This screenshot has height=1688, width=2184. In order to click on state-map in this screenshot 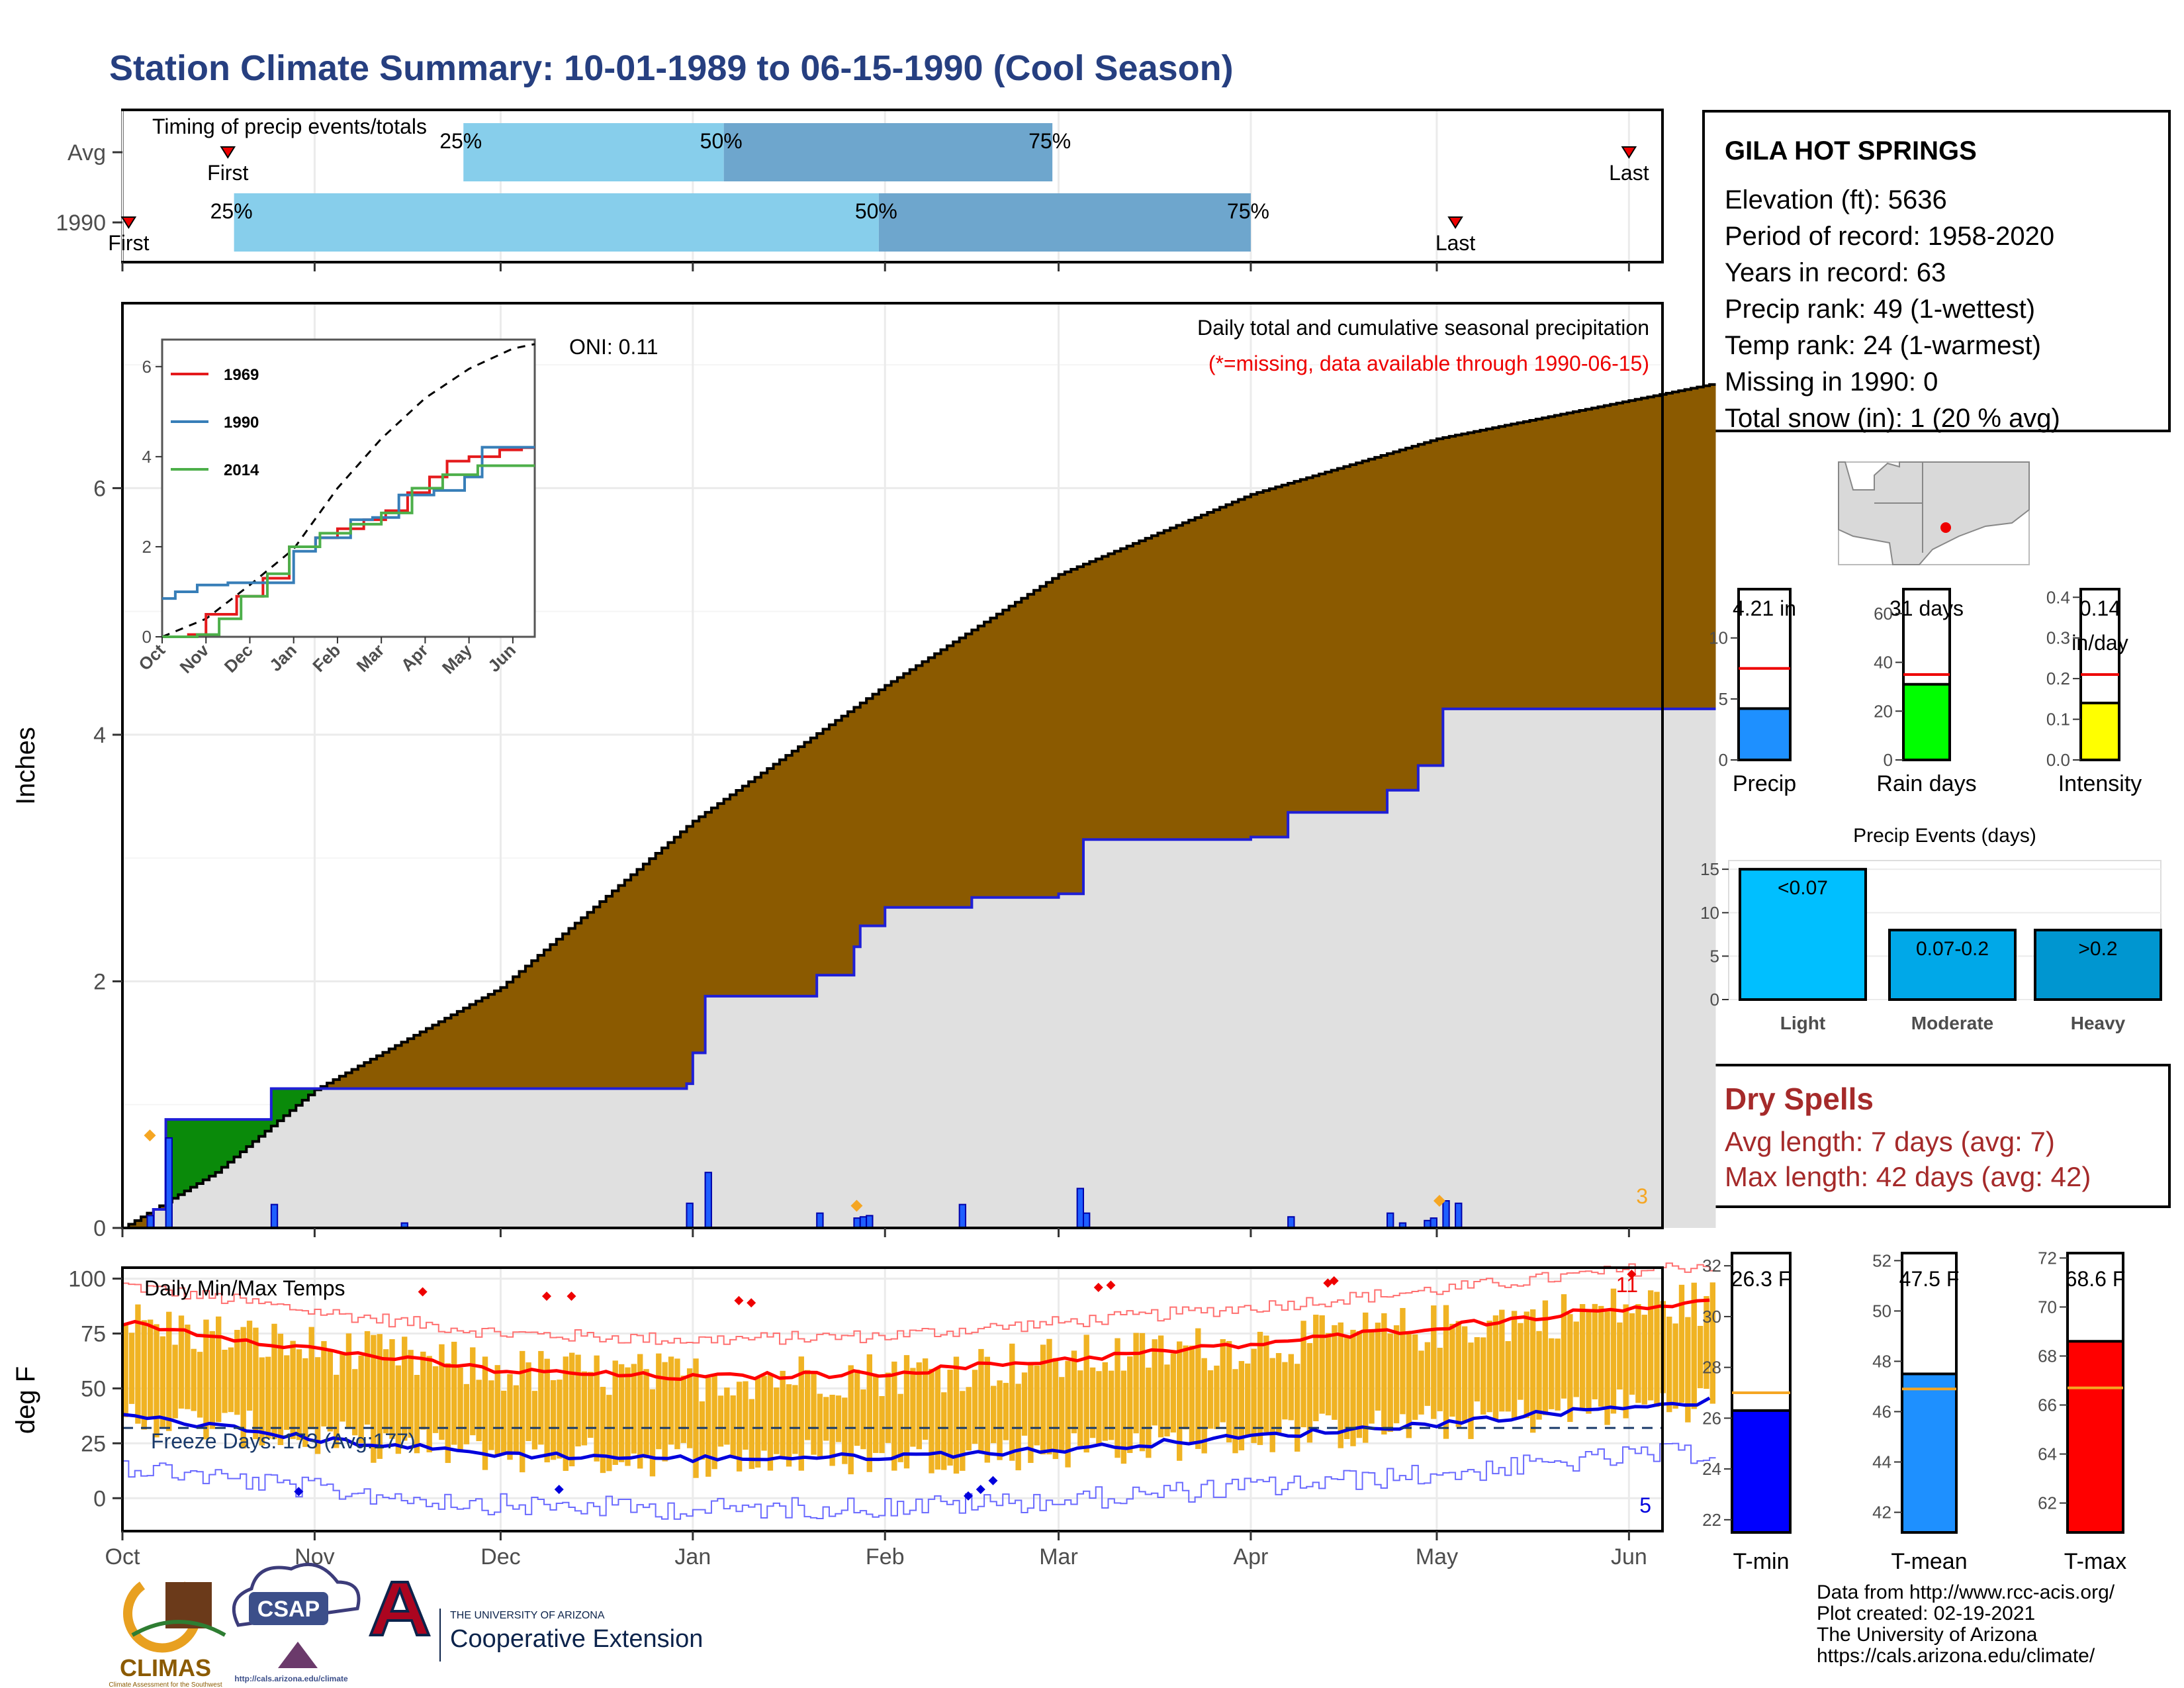, I will do `click(1934, 513)`.